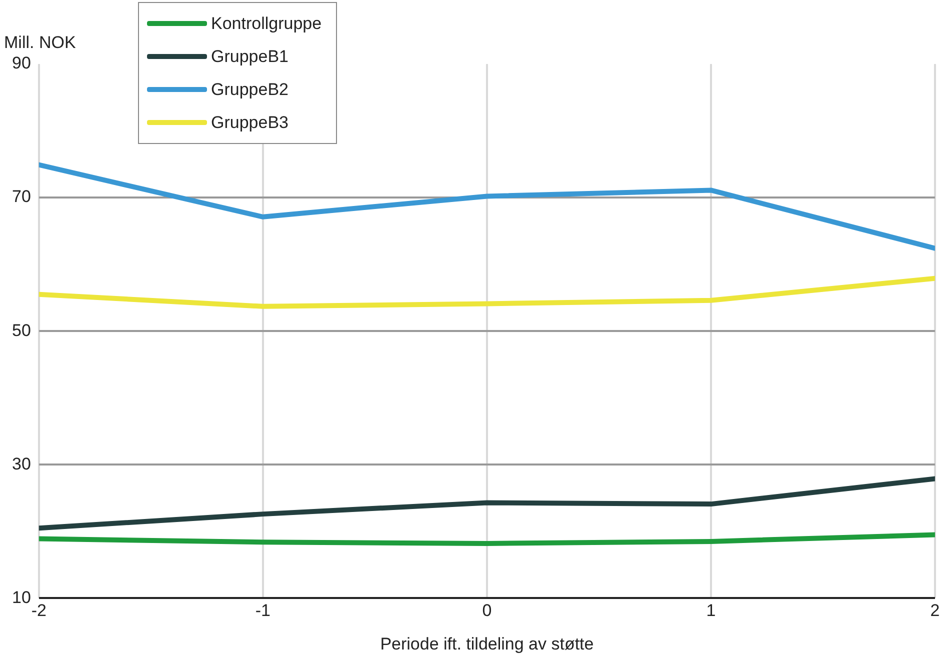 This screenshot has height=659, width=943. Describe the element at coordinates (935, 610) in the screenshot. I see `x-tick-label: 2` at that location.